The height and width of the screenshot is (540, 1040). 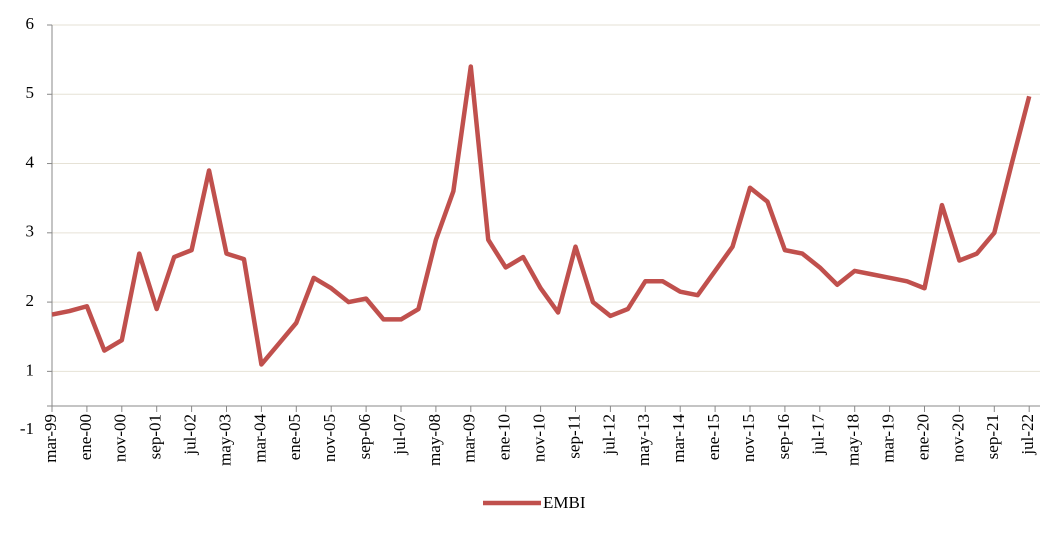 I want to click on x-tick-label: ene-10, so click(x=504, y=437).